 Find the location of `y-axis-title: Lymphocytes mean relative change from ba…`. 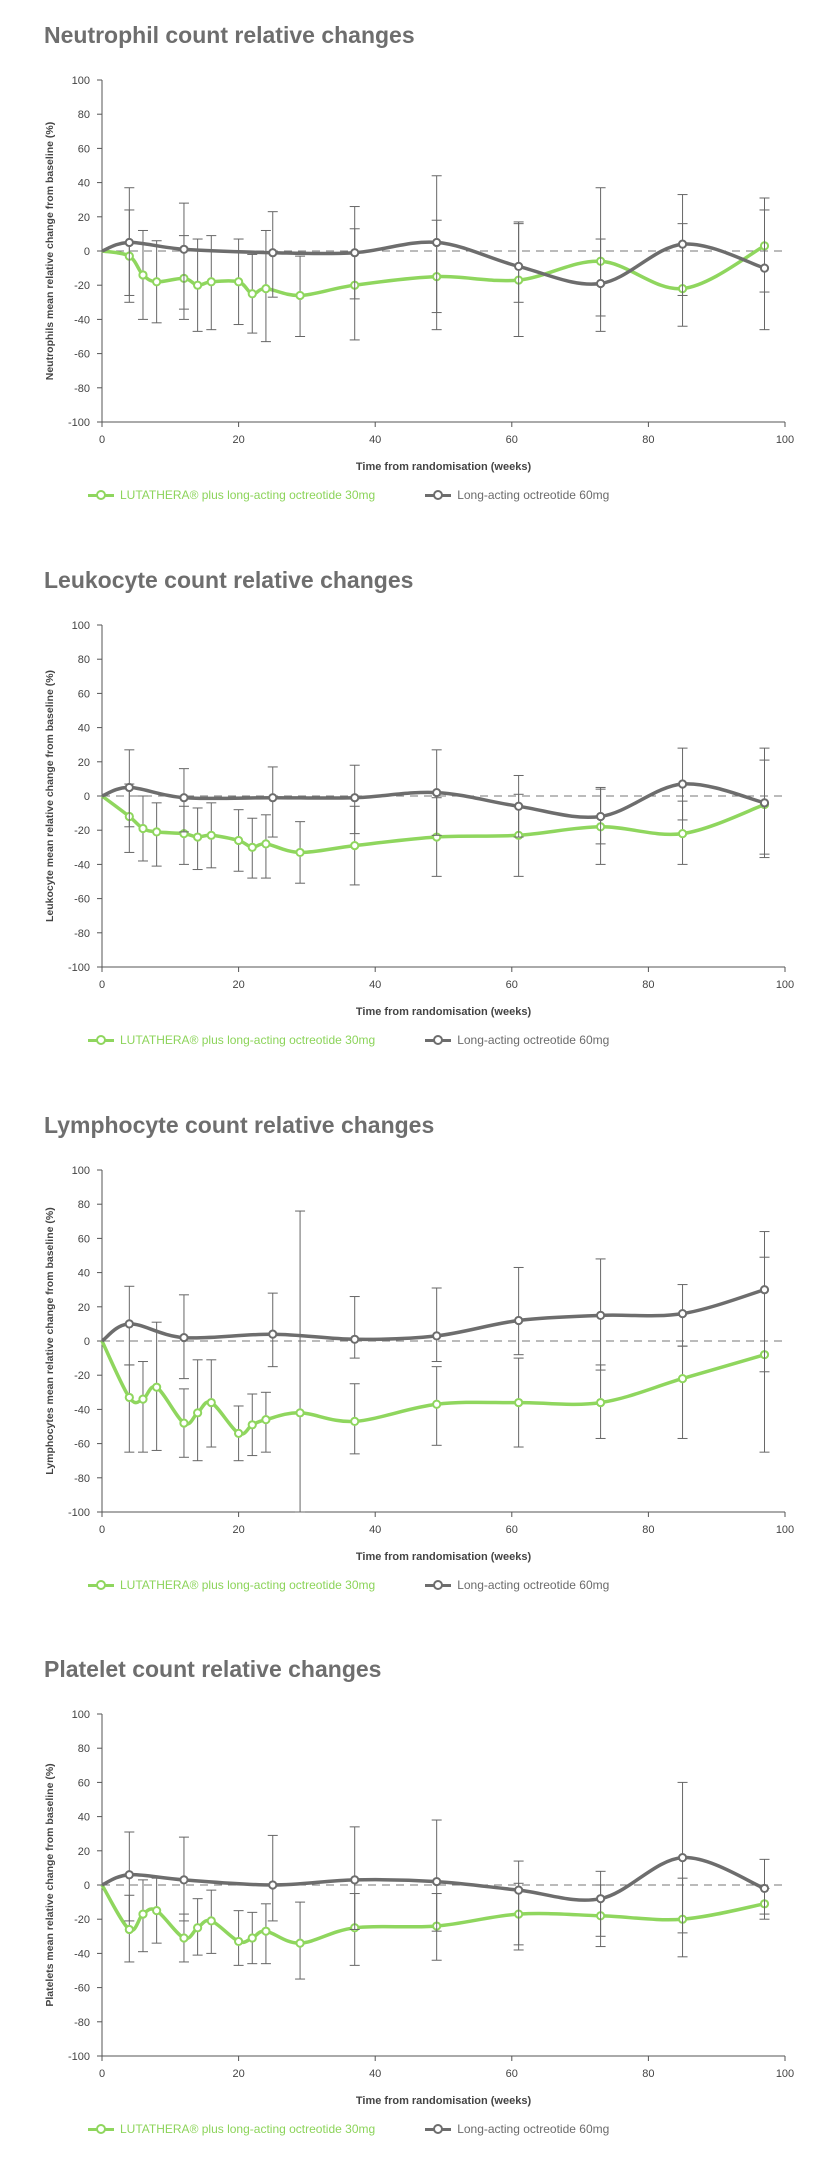

y-axis-title: Lymphocytes mean relative change from ba… is located at coordinates (50, 1340).